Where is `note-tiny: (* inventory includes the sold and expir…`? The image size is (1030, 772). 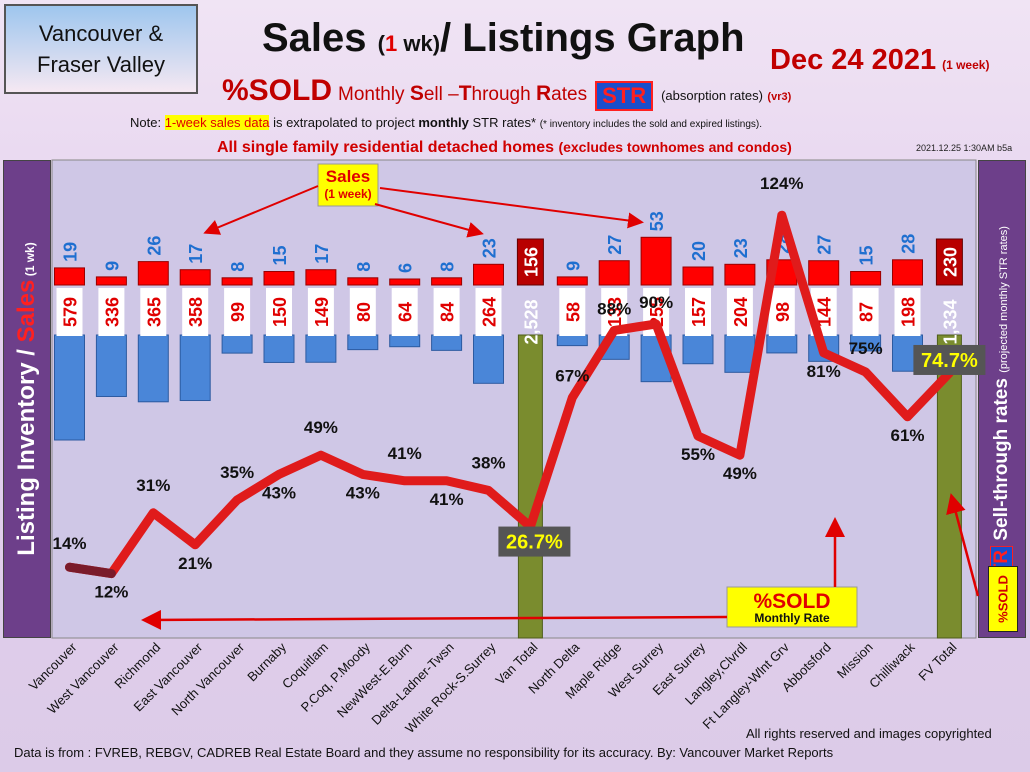 note-tiny: (* inventory includes the sold and expir… is located at coordinates (651, 124).